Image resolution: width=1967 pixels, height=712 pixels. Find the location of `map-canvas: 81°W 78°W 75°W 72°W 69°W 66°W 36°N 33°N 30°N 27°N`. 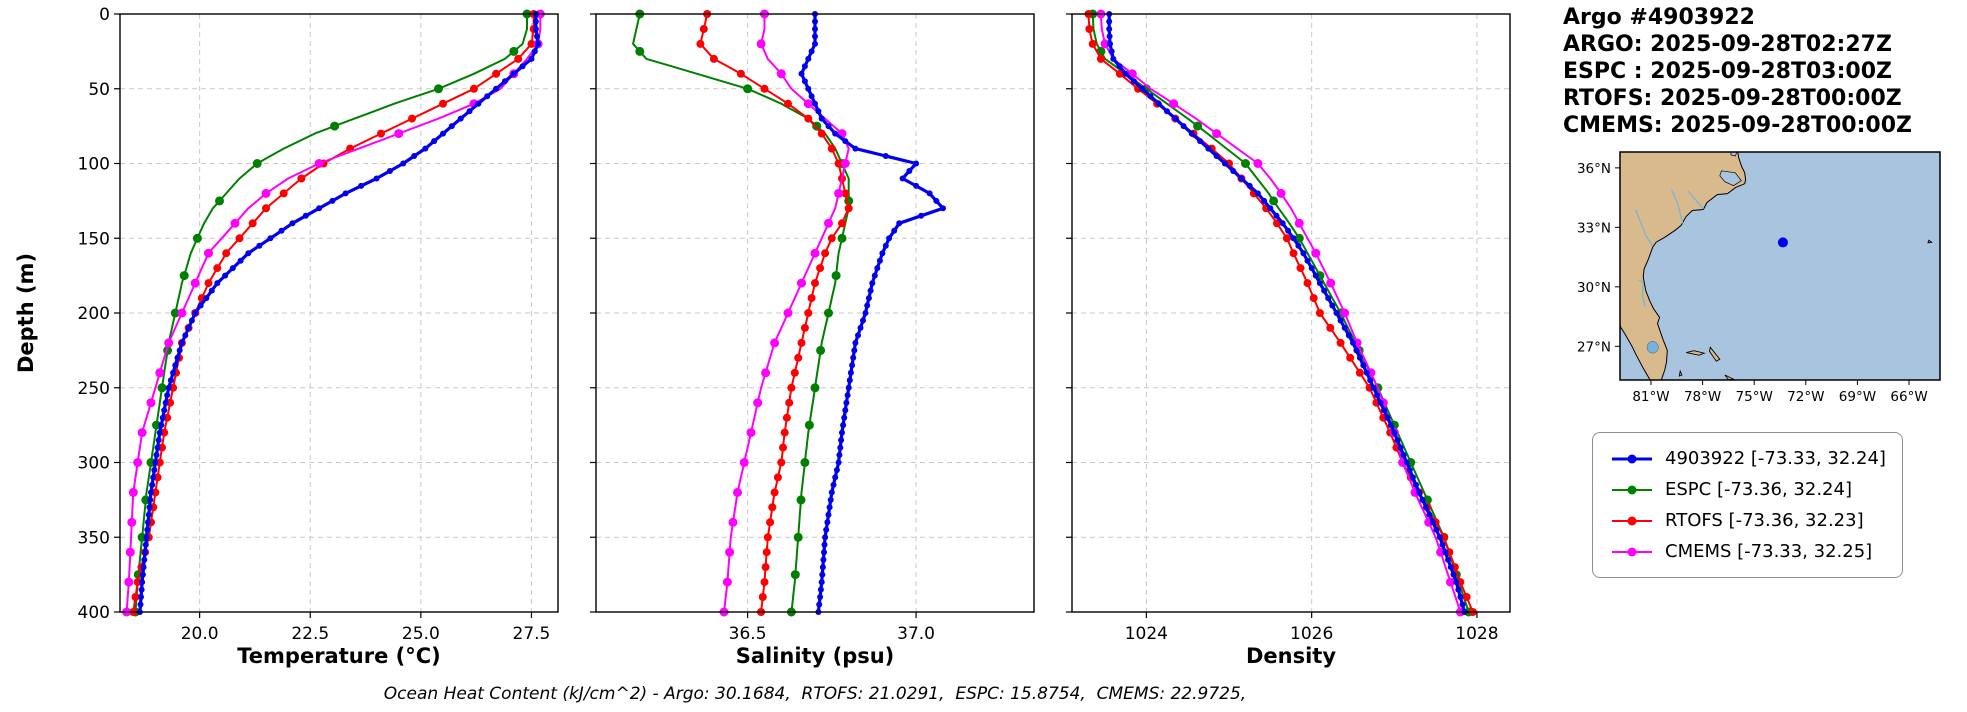

map-canvas: 81°W 78°W 75°W 72°W 69°W 66°W 36°N 33°N 30°N 27°N is located at coordinates (1759, 278).